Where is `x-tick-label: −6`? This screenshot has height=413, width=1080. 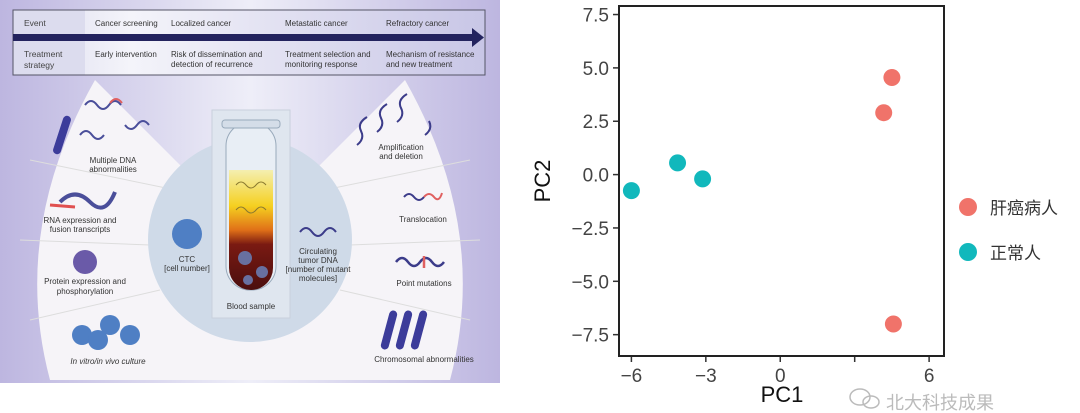
x-tick-label: −6 is located at coordinates (632, 376).